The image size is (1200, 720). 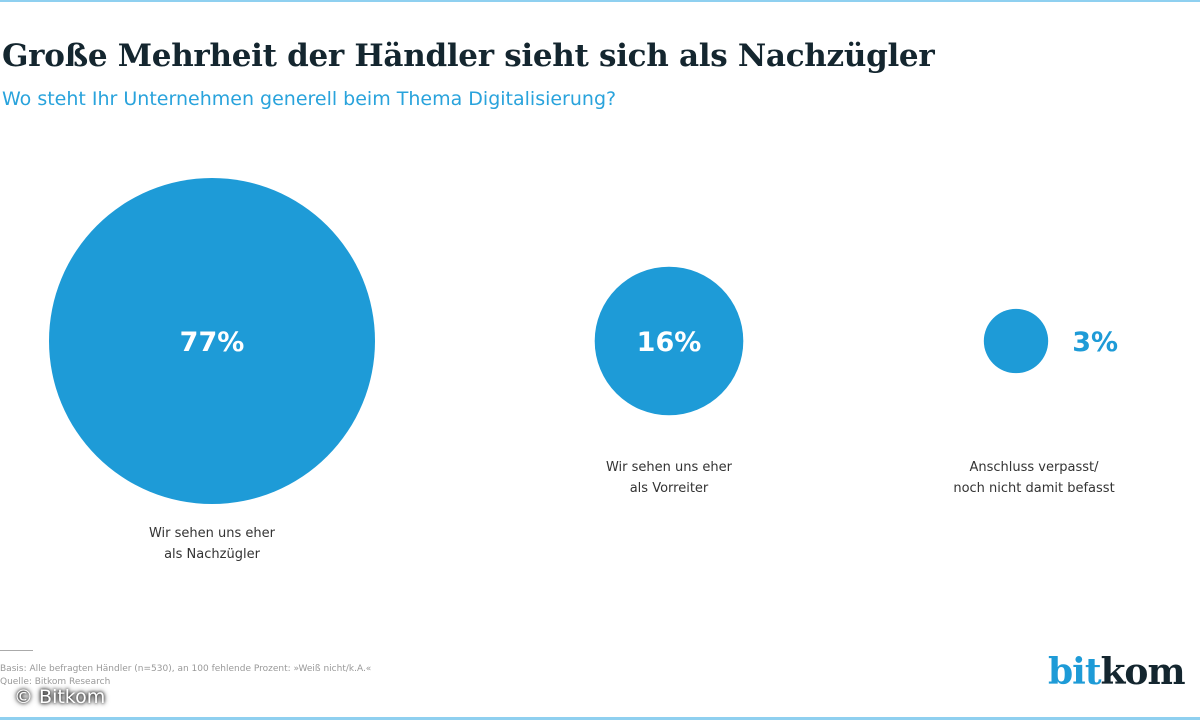 I want to click on data-label-0: 77%, so click(x=212, y=342).